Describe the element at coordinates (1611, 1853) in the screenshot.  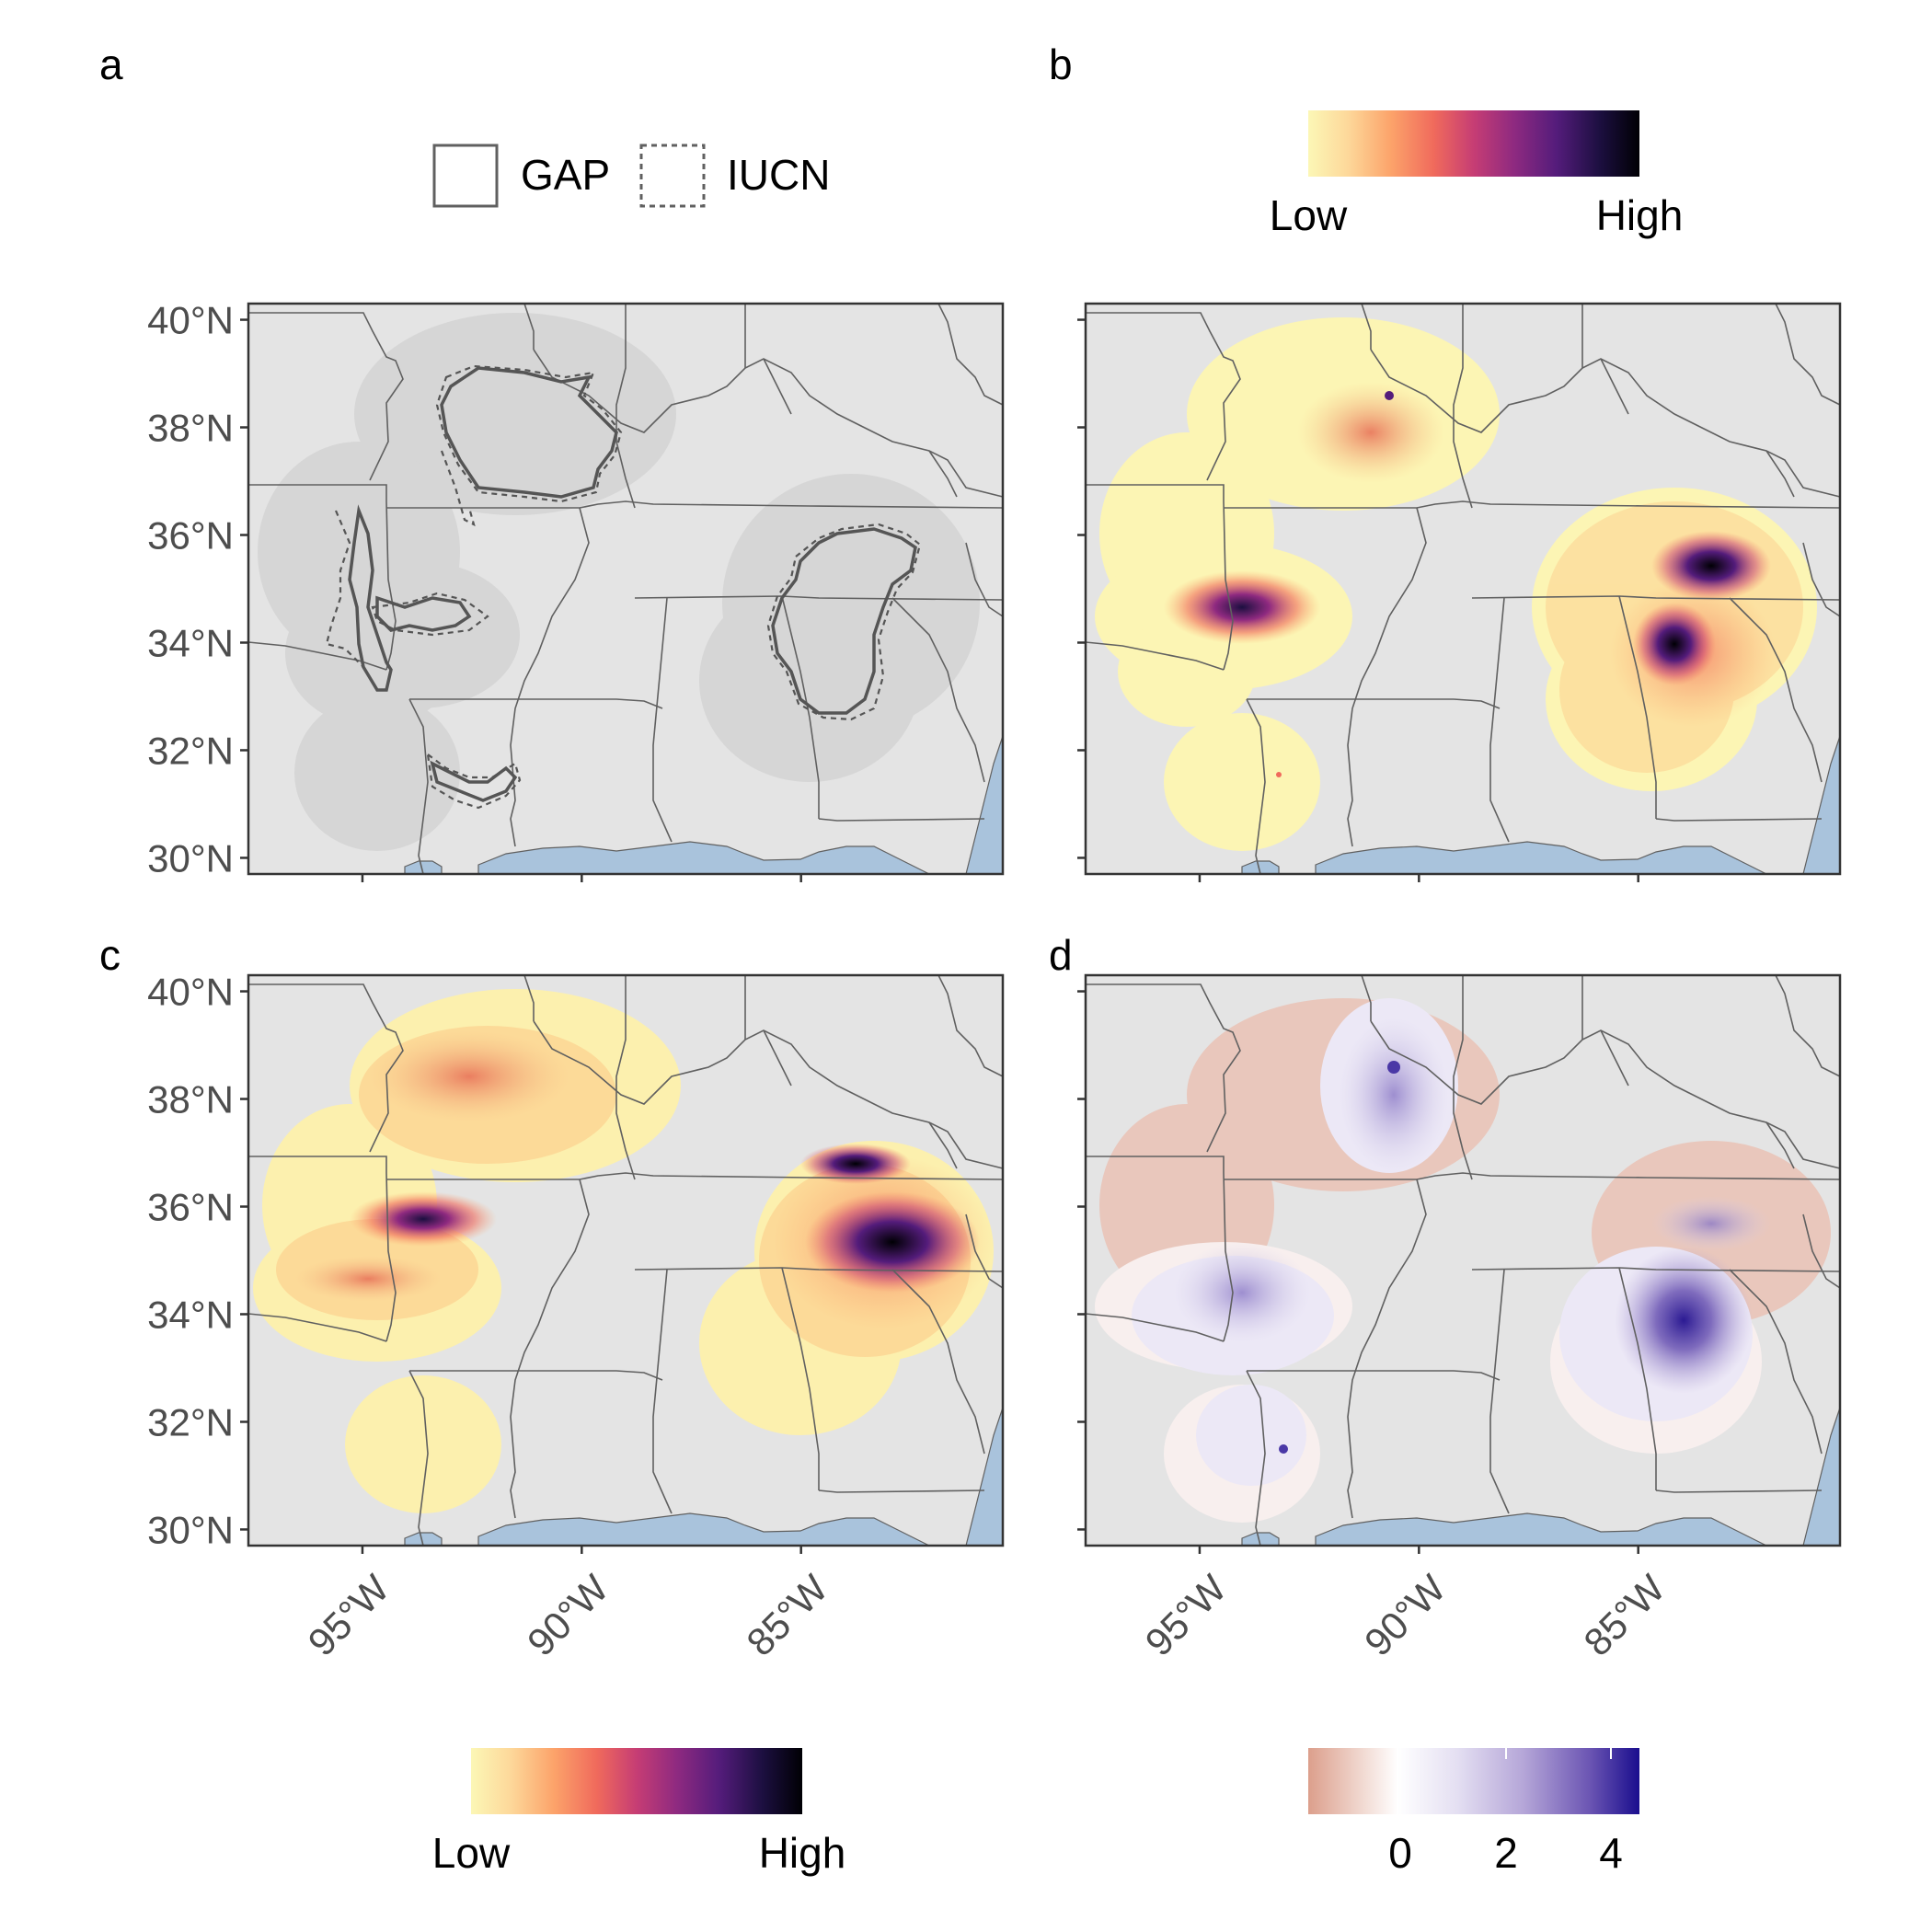
I see `legend-d-tick-4: 4` at that location.